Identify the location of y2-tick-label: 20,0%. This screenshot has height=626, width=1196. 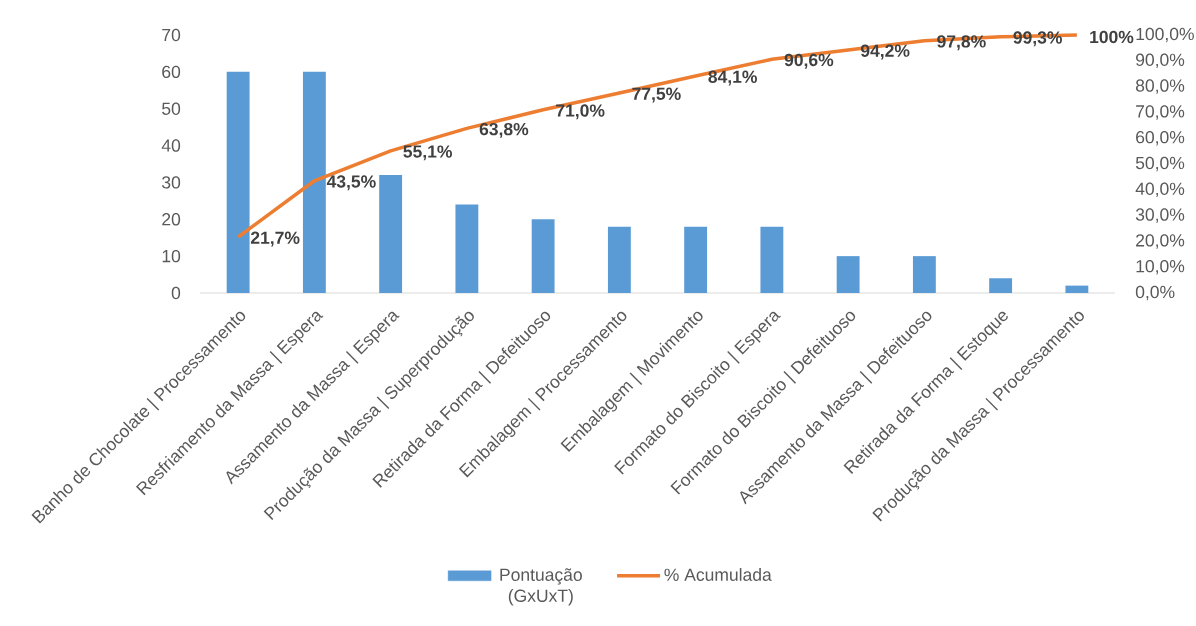
(1160, 241).